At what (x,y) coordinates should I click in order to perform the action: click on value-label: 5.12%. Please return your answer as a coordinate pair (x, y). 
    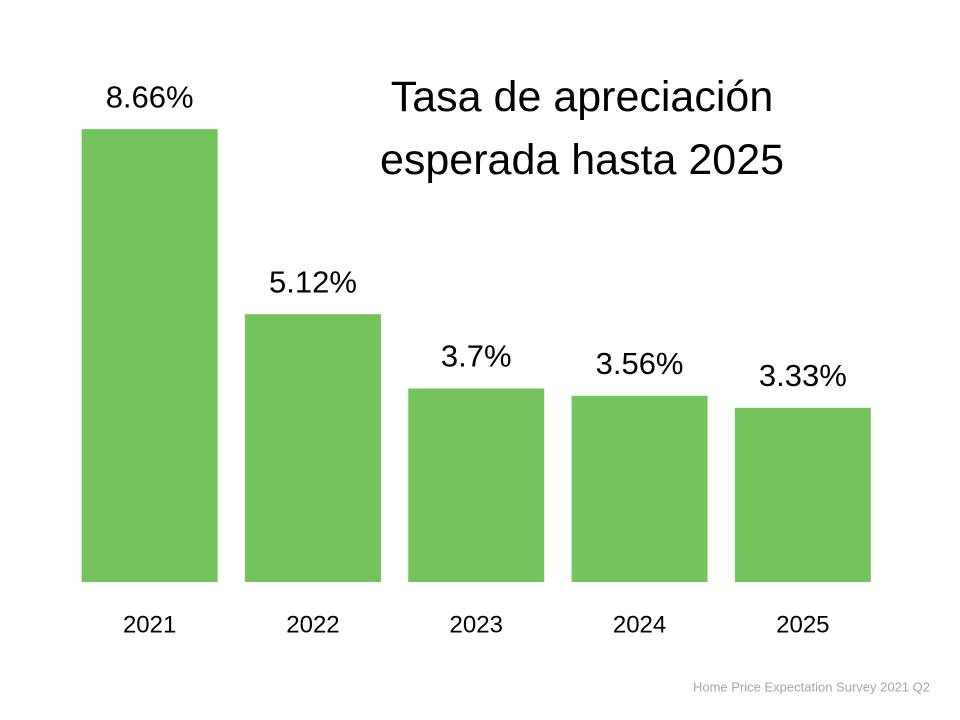
    Looking at the image, I should click on (313, 281).